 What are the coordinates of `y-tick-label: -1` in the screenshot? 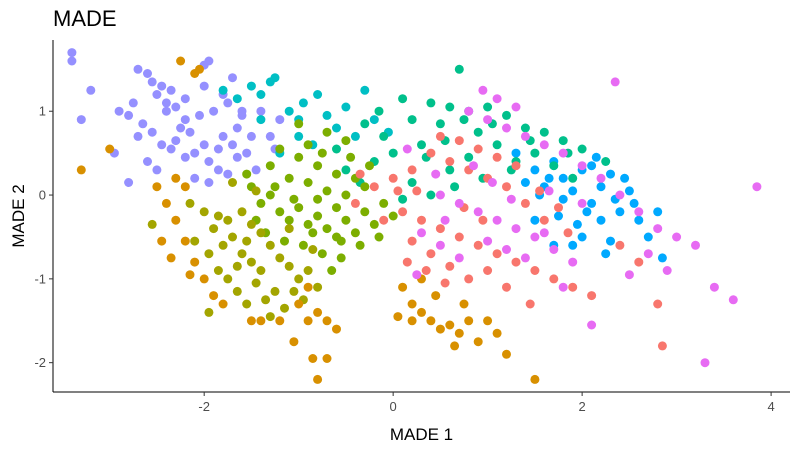 It's located at (40, 278).